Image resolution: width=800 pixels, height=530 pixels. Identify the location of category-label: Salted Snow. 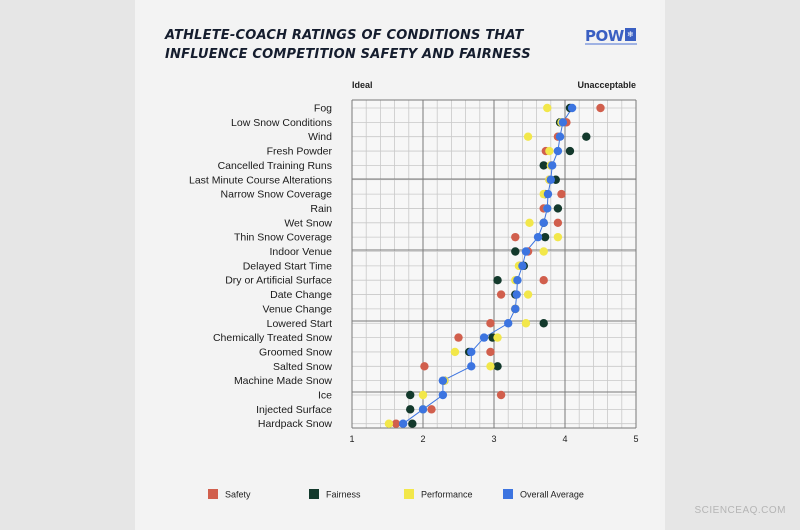
(302, 367).